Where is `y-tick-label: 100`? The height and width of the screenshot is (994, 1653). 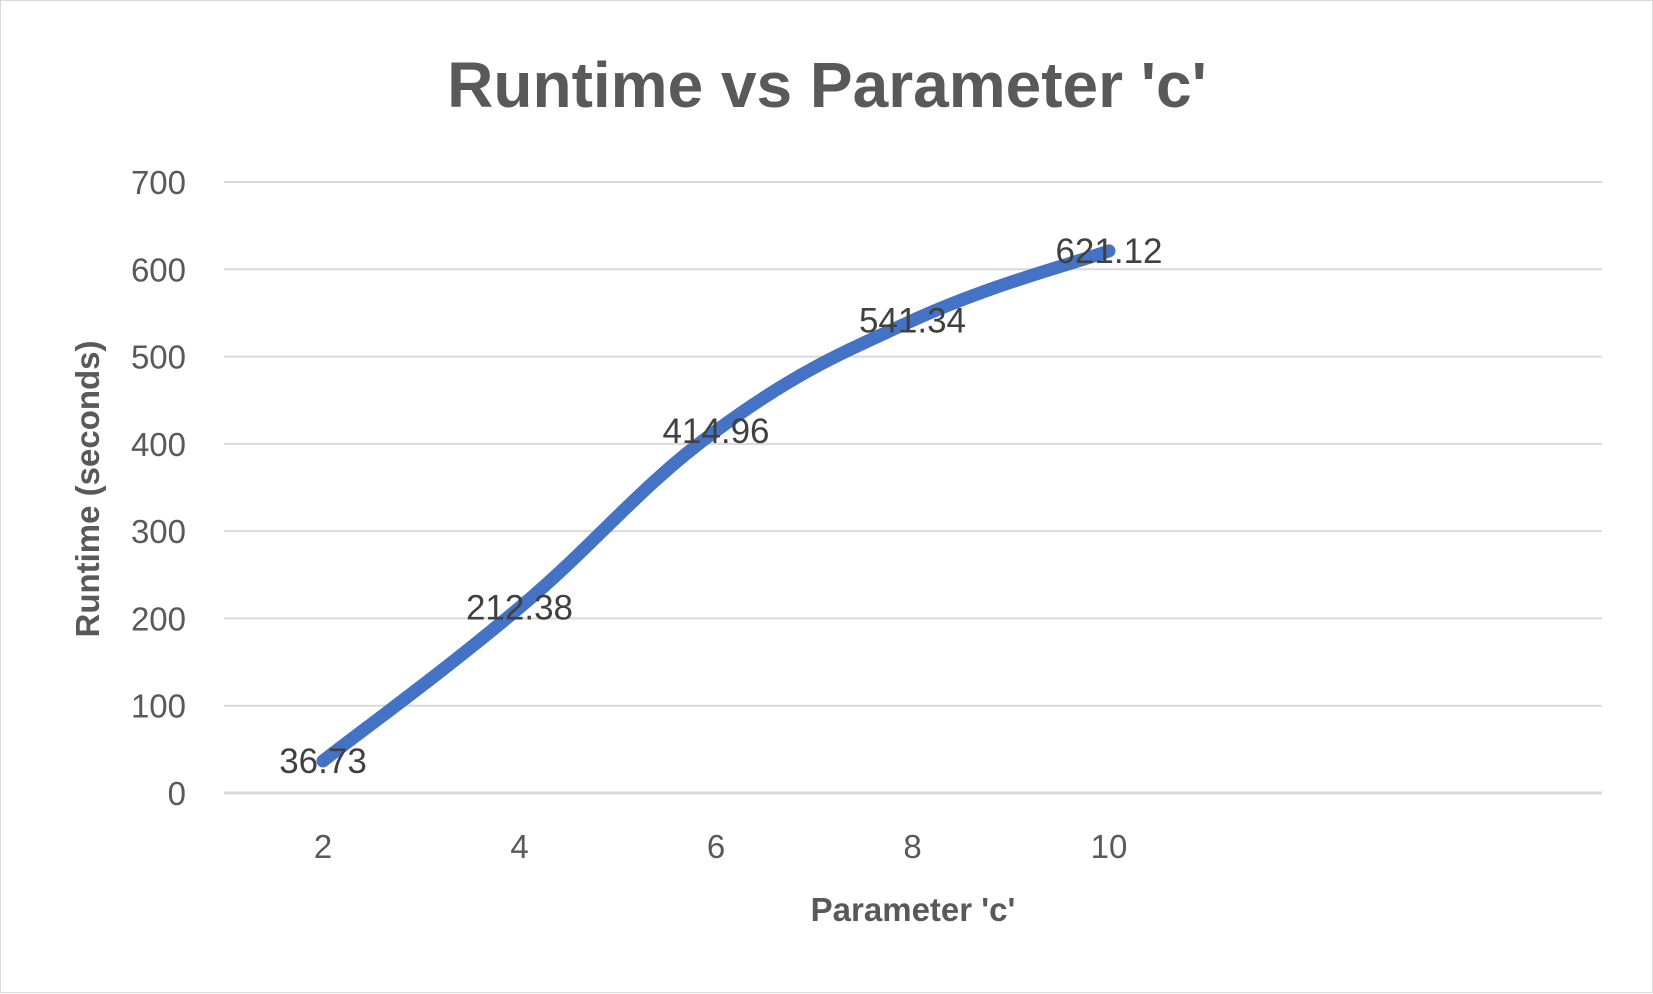 y-tick-label: 100 is located at coordinates (158, 706).